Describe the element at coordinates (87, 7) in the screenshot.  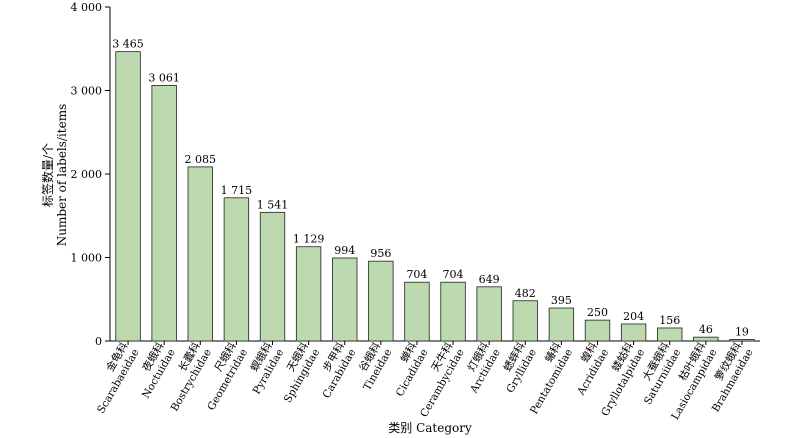
I see `y-tick-label: 4 000` at that location.